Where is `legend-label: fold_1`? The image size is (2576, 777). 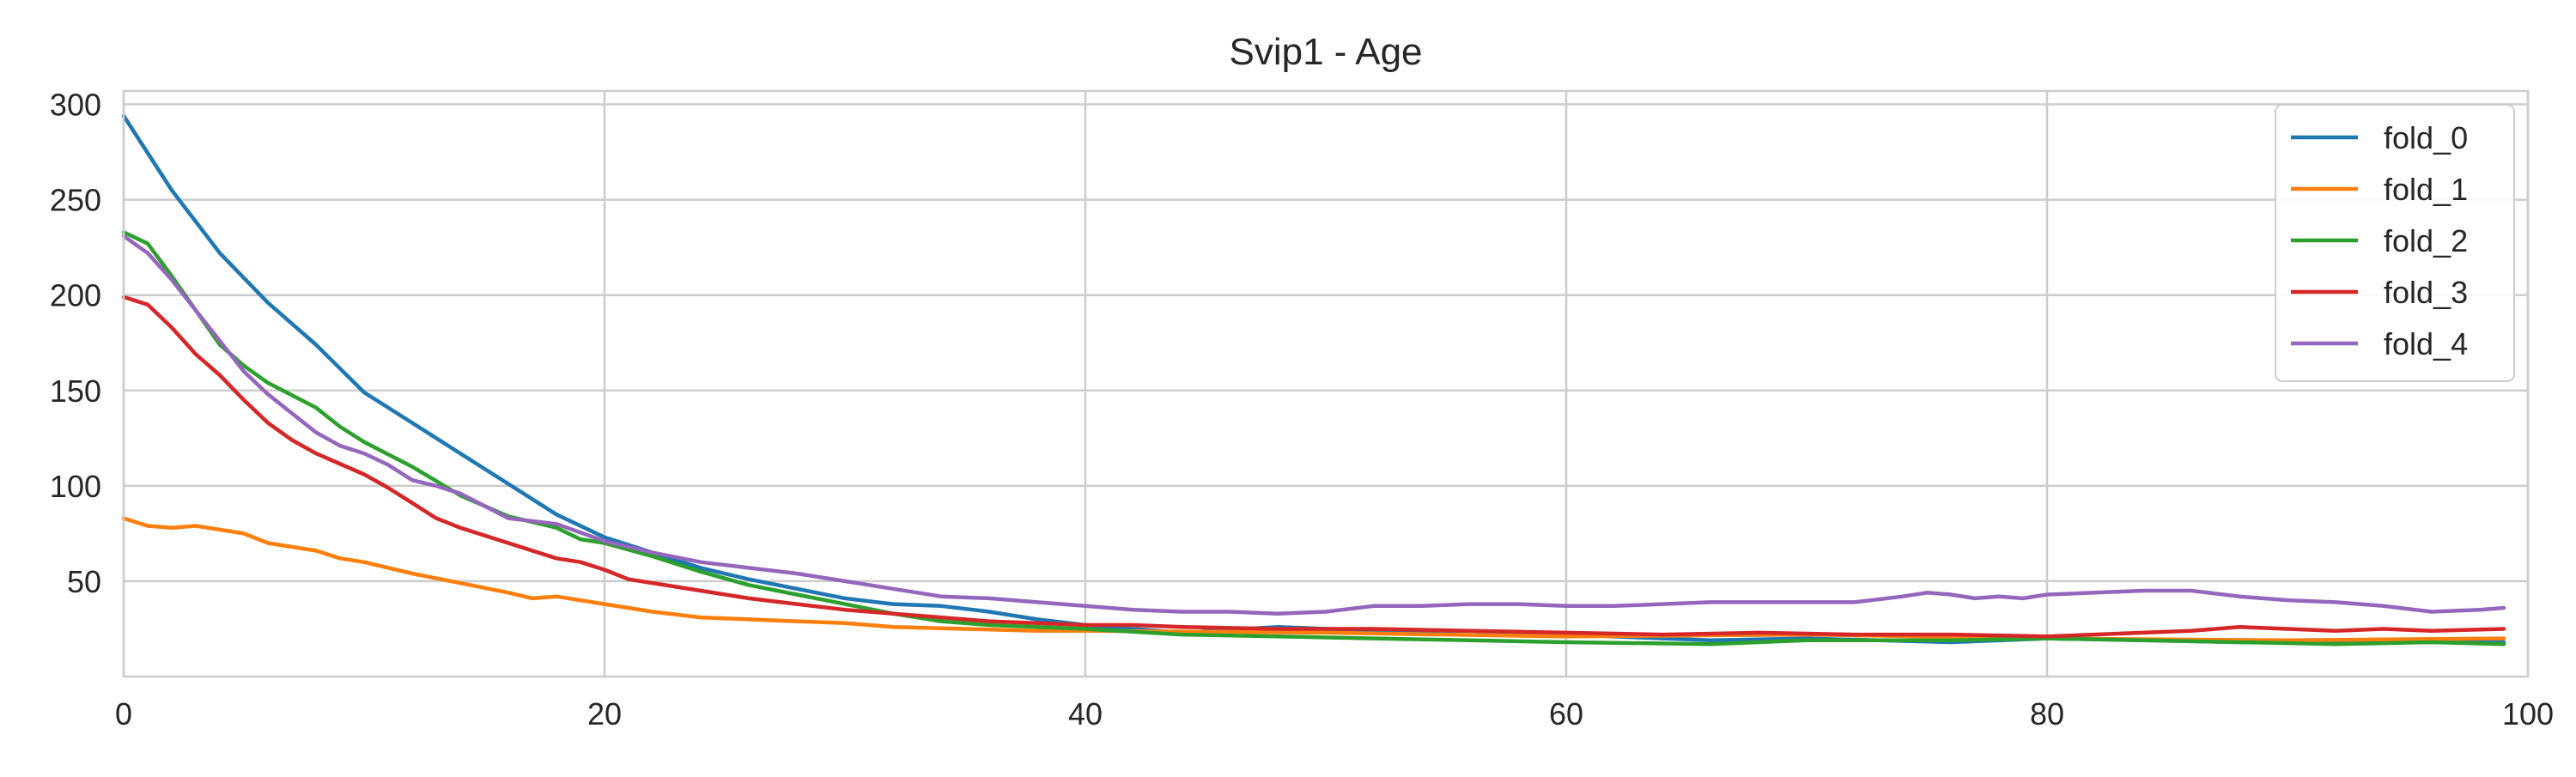 legend-label: fold_1 is located at coordinates (2426, 189).